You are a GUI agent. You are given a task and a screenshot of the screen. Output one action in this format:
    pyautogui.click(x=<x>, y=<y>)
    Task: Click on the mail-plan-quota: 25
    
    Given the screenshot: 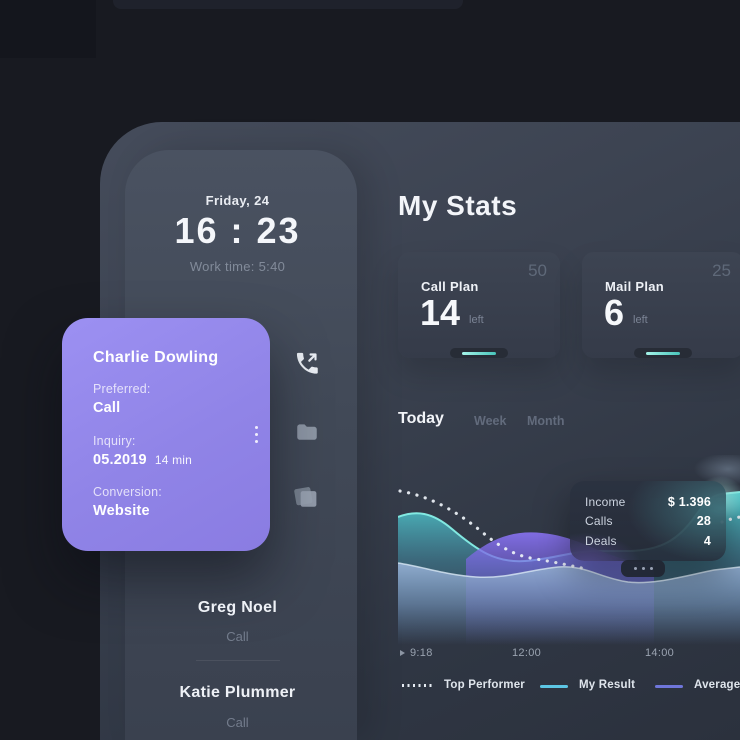 What is the action you would take?
    pyautogui.click(x=721, y=270)
    